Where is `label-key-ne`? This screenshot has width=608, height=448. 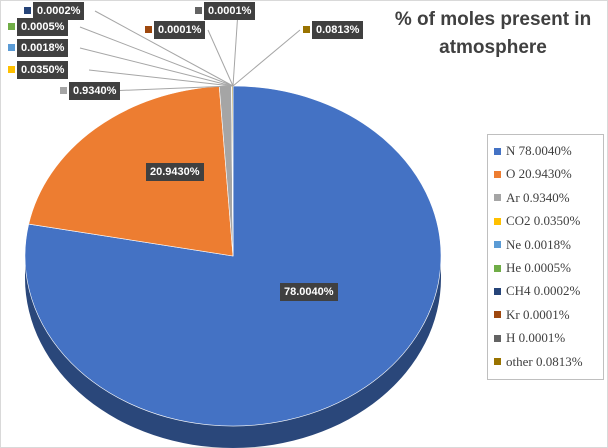 label-key-ne is located at coordinates (11, 47).